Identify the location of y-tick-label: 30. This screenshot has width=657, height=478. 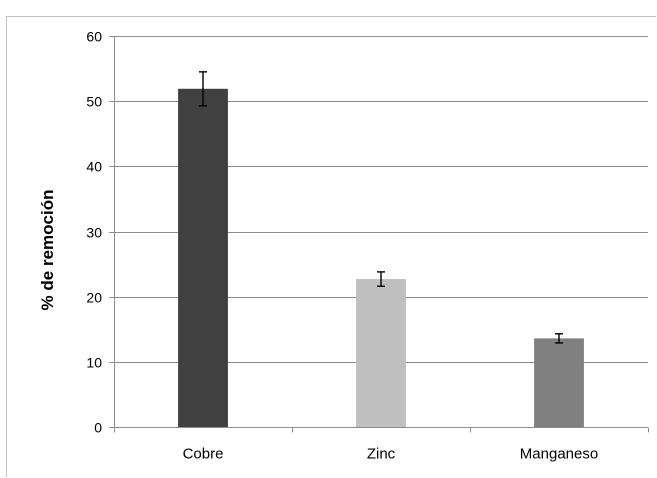
(94, 233).